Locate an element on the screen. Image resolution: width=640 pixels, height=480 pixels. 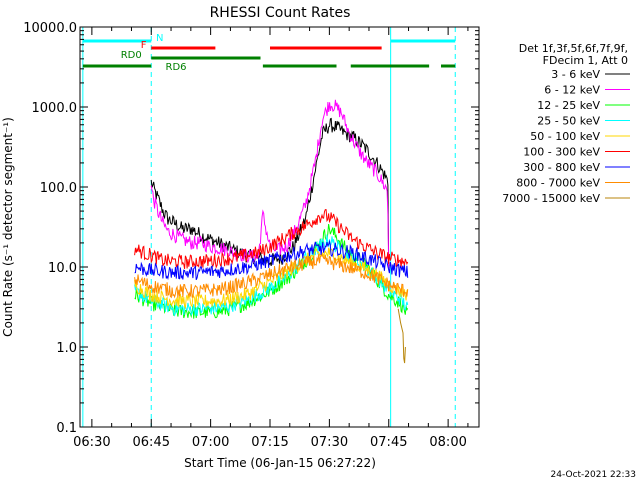
x-tick-label: 07:30 is located at coordinates (329, 442).